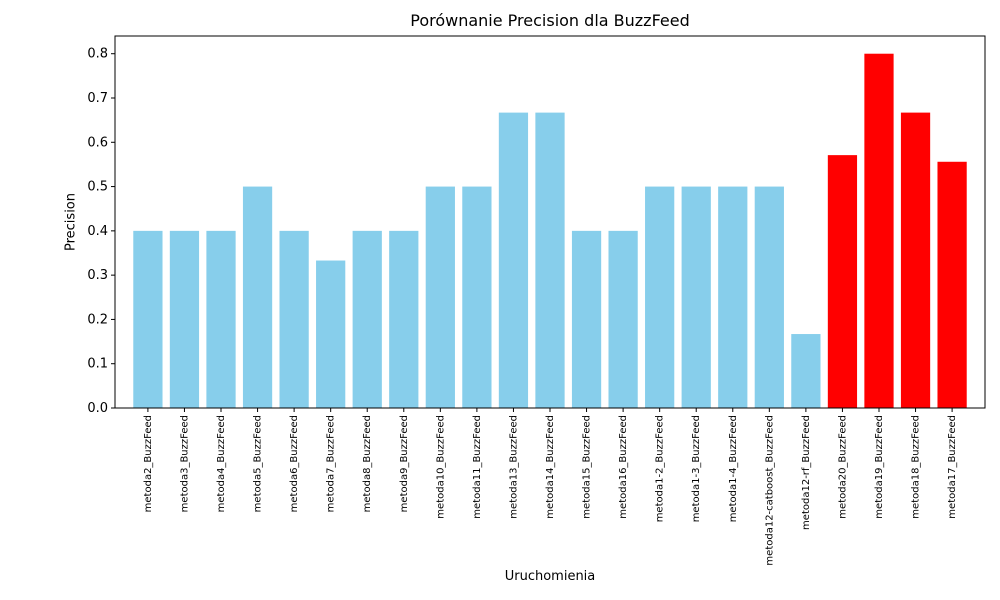 The height and width of the screenshot is (600, 1000). Describe the element at coordinates (97, 275) in the screenshot. I see `y-tick-label: 0.3` at that location.